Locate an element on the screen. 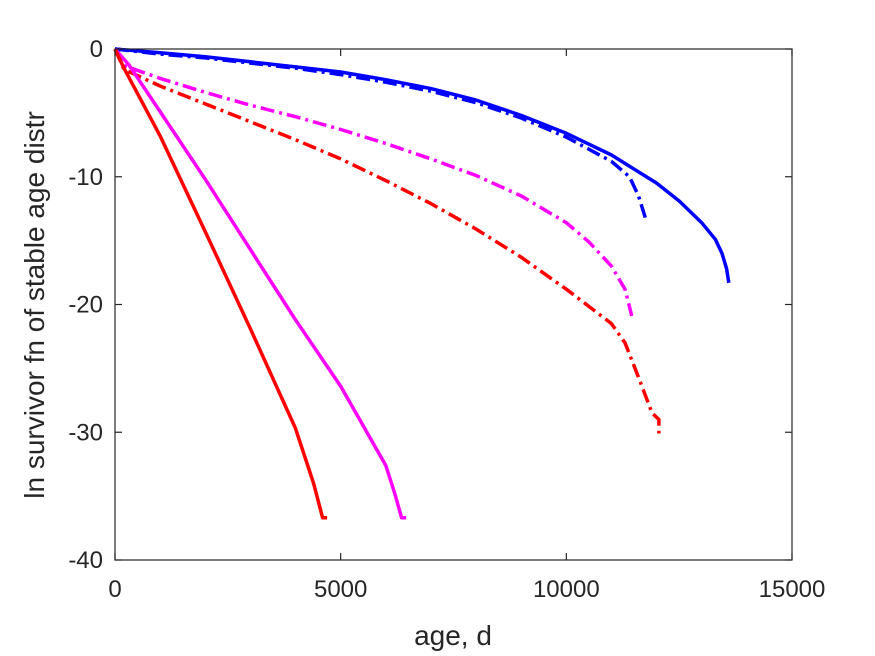 This screenshot has height=656, width=875. y-tick-label: -40 is located at coordinates (85, 560).